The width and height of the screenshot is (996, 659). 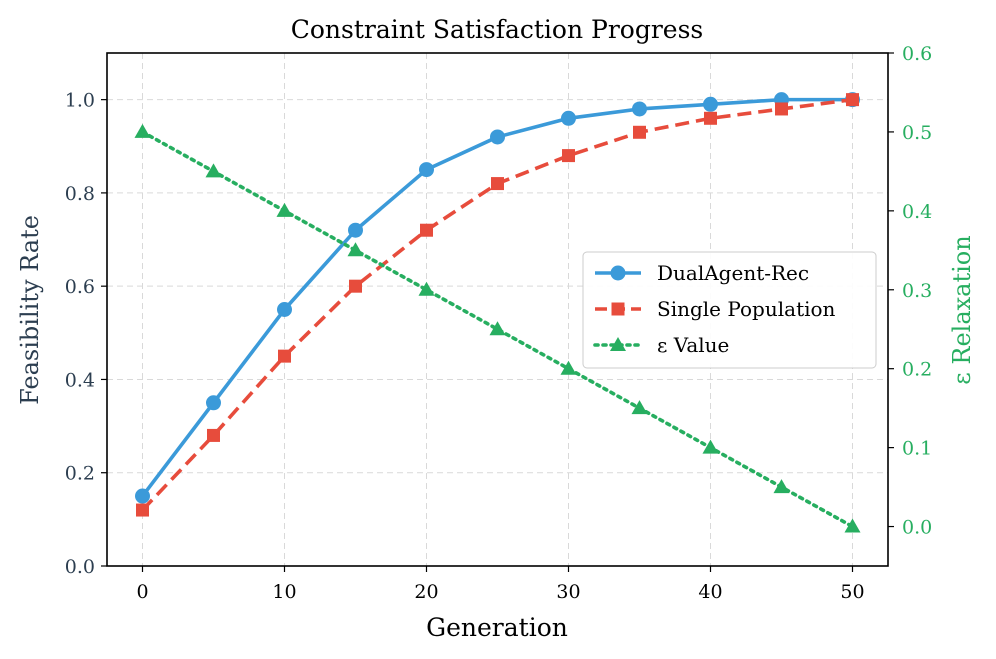 I want to click on y2-tick-label: 0.4, so click(x=917, y=212).